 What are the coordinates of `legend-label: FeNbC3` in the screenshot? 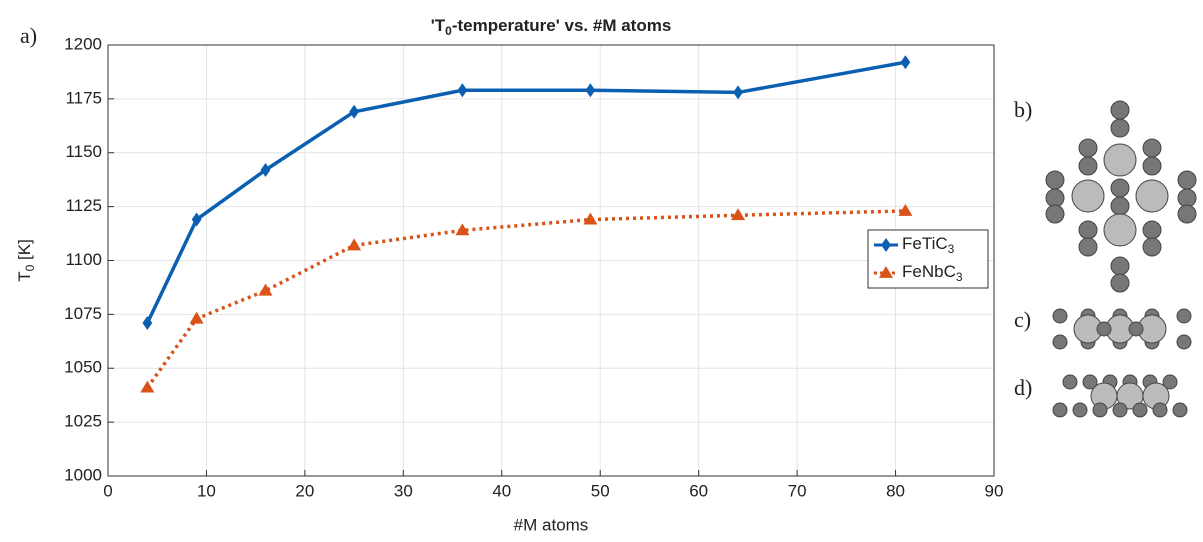 It's located at (932, 273).